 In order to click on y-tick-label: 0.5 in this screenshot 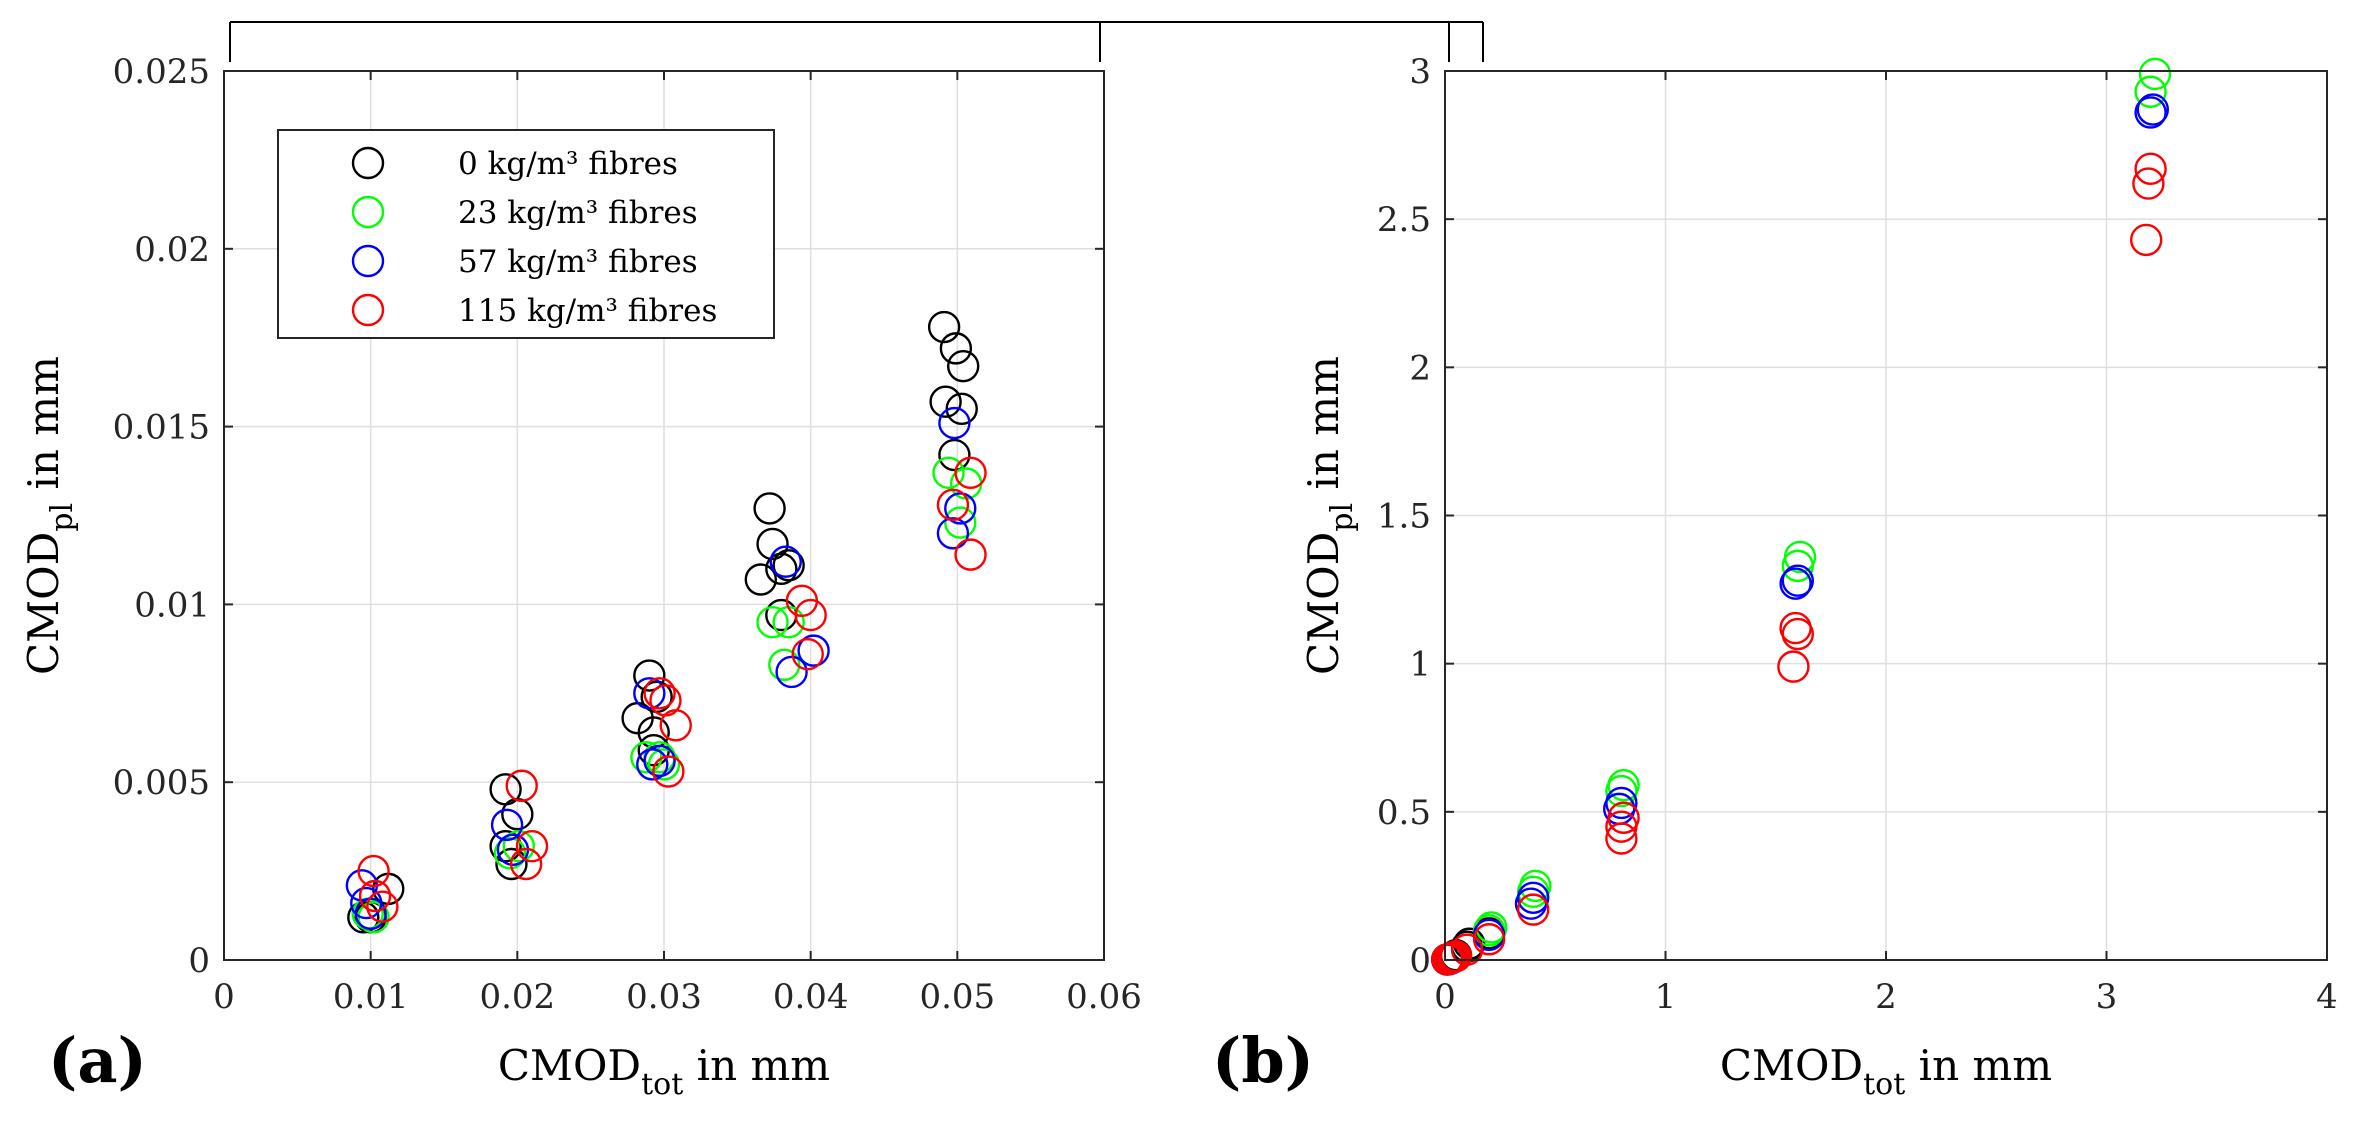, I will do `click(1404, 813)`.